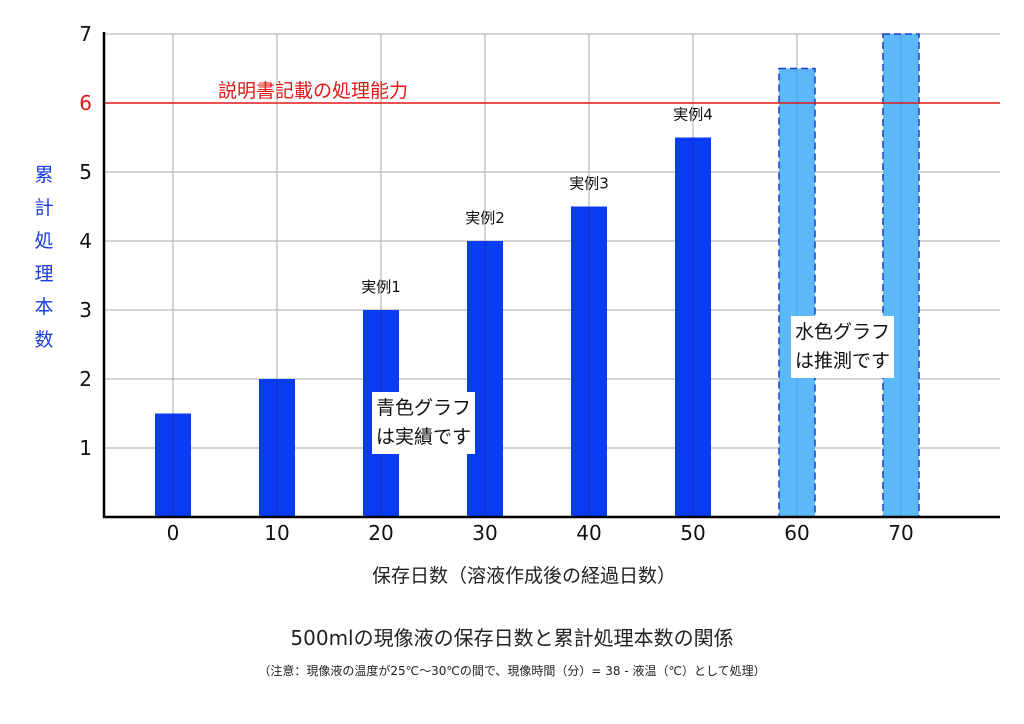 Image resolution: width=1024 pixels, height=724 pixels. Describe the element at coordinates (44, 241) in the screenshot. I see `y-axis-label-char: 処` at that location.